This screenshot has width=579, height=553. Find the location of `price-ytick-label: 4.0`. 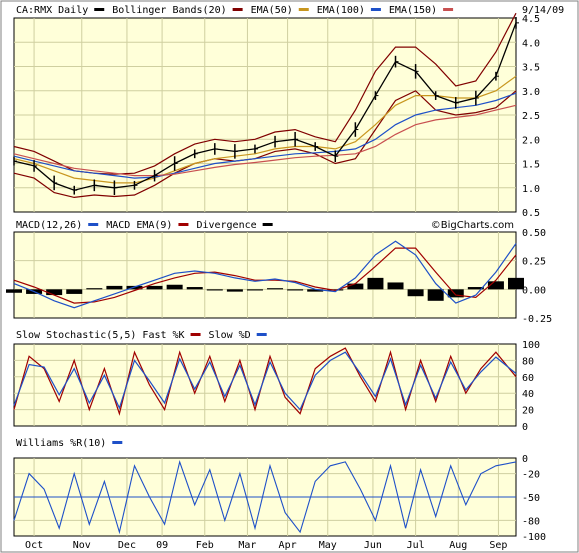

price-ytick-label: 4.0 is located at coordinates (531, 43).